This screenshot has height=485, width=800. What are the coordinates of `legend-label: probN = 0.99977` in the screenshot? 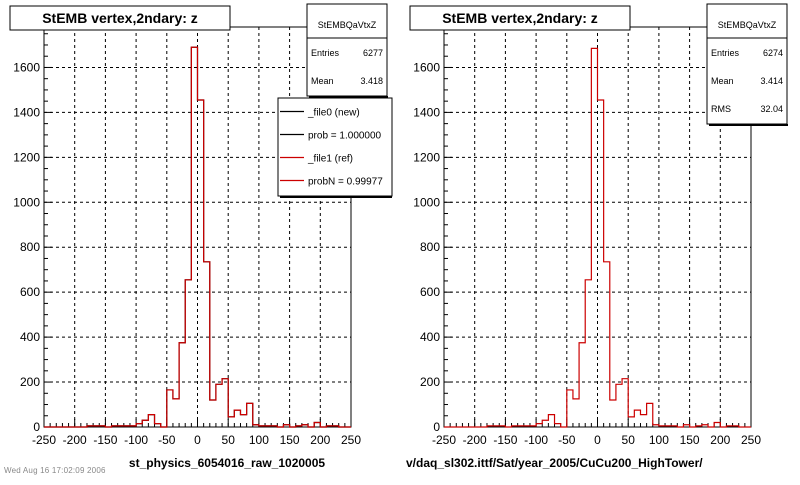 It's located at (345, 182).